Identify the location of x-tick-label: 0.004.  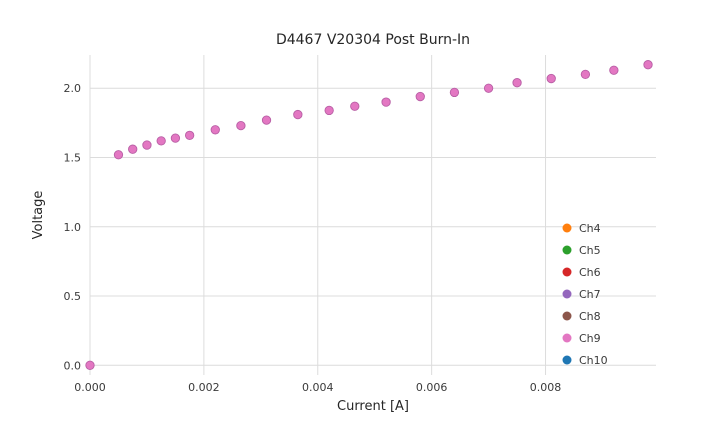
(318, 387).